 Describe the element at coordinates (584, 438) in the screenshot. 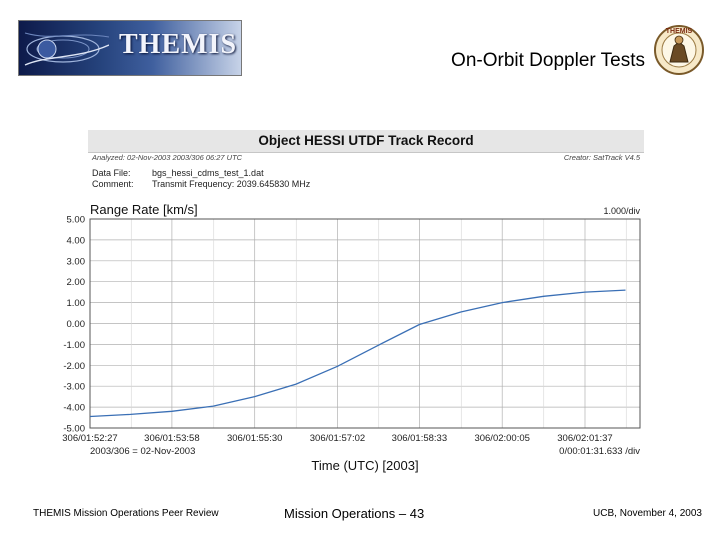

I see `x-tick-label: 306/02:01:37` at that location.